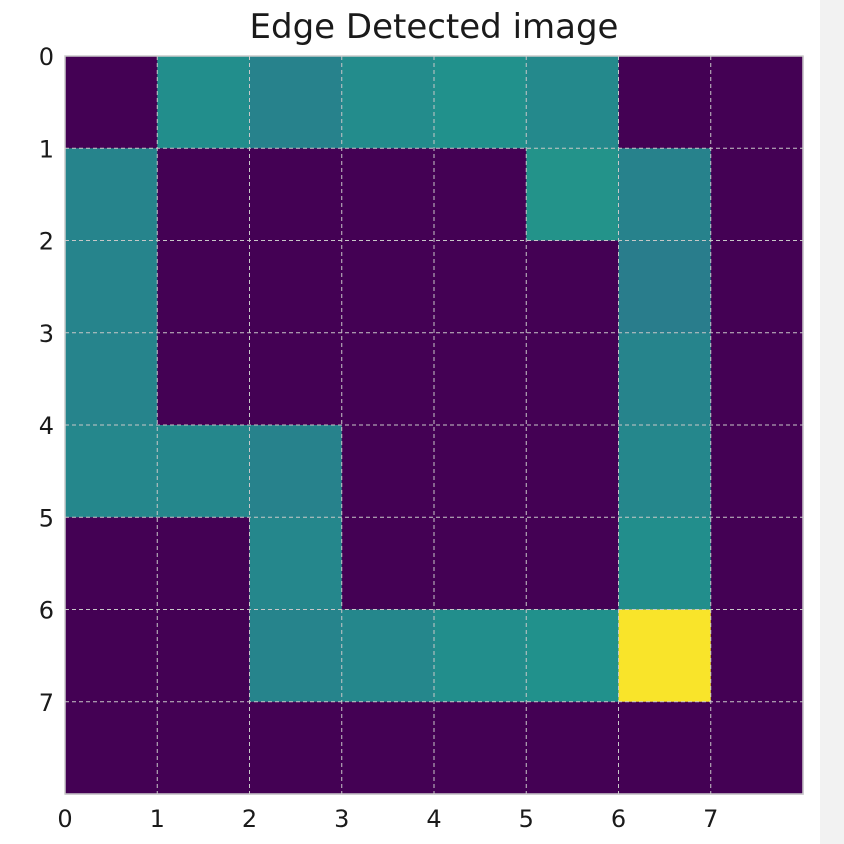  Describe the element at coordinates (203, 656) in the screenshot. I see `heatmap-cell-r6-c1` at that location.